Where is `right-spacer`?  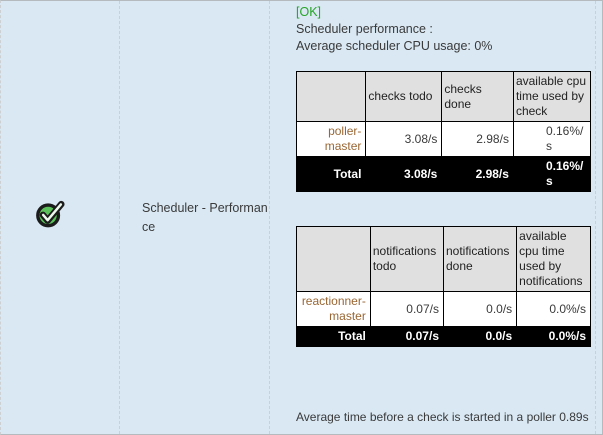
right-spacer is located at coordinates (599, 217).